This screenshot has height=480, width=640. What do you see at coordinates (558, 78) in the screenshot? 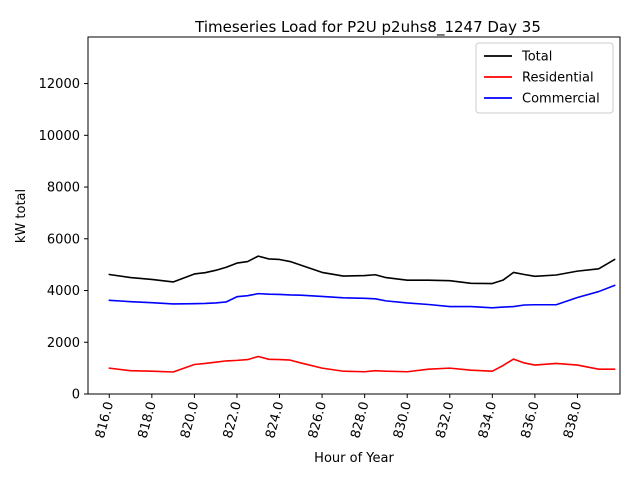
I see `legend-label-residential: Residential` at bounding box center [558, 78].